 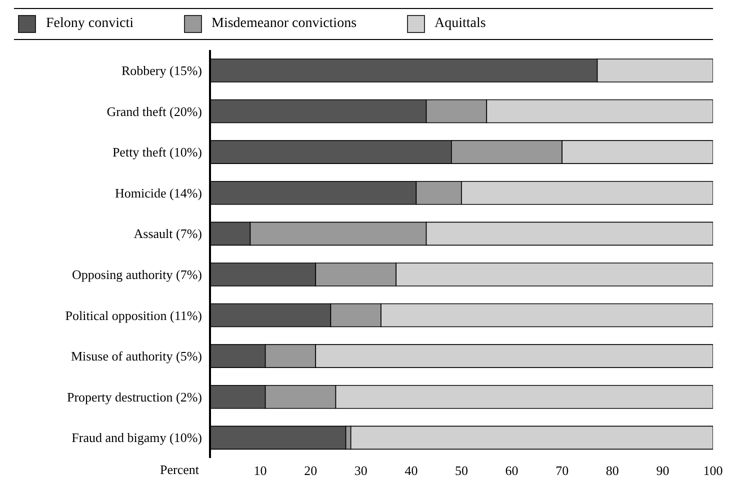 I want to click on x-tick-label: 70, so click(x=562, y=470).